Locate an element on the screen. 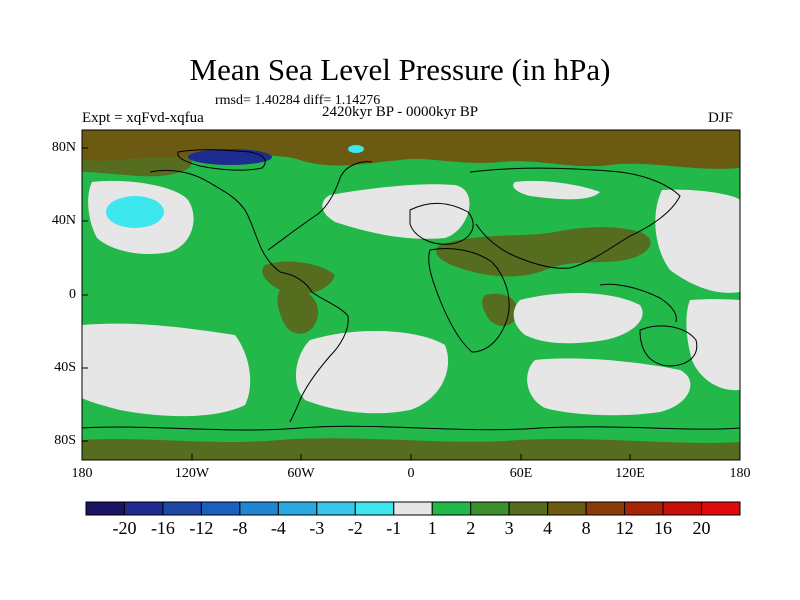  colorbar-label: -1 is located at coordinates (394, 528).